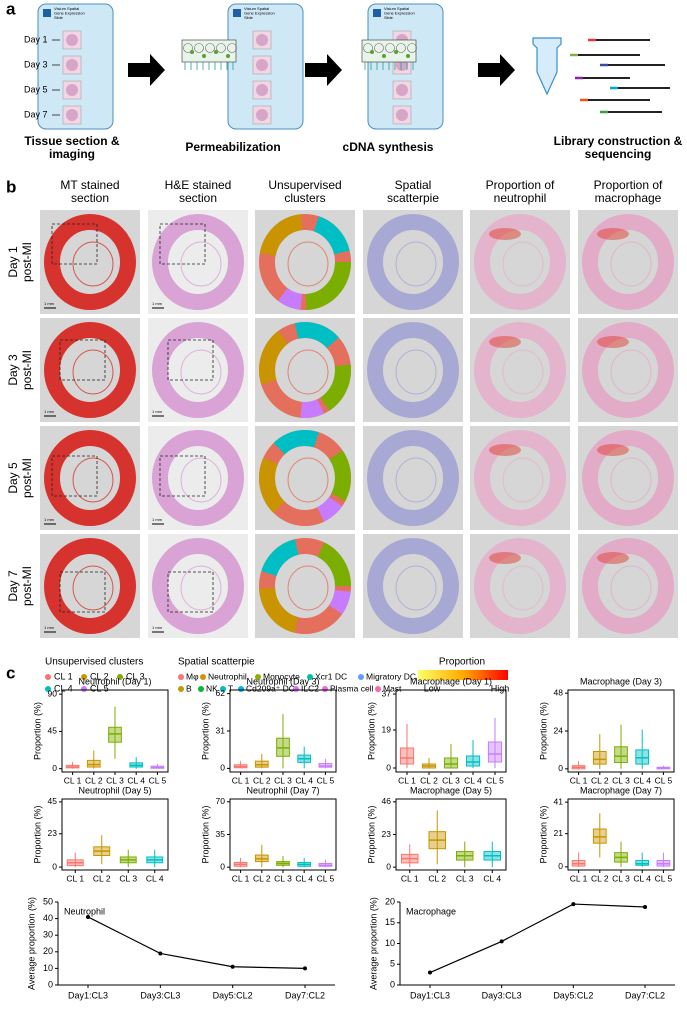  What do you see at coordinates (53, 731) in the screenshot?
I see `y-tick-label: 45` at bounding box center [53, 731].